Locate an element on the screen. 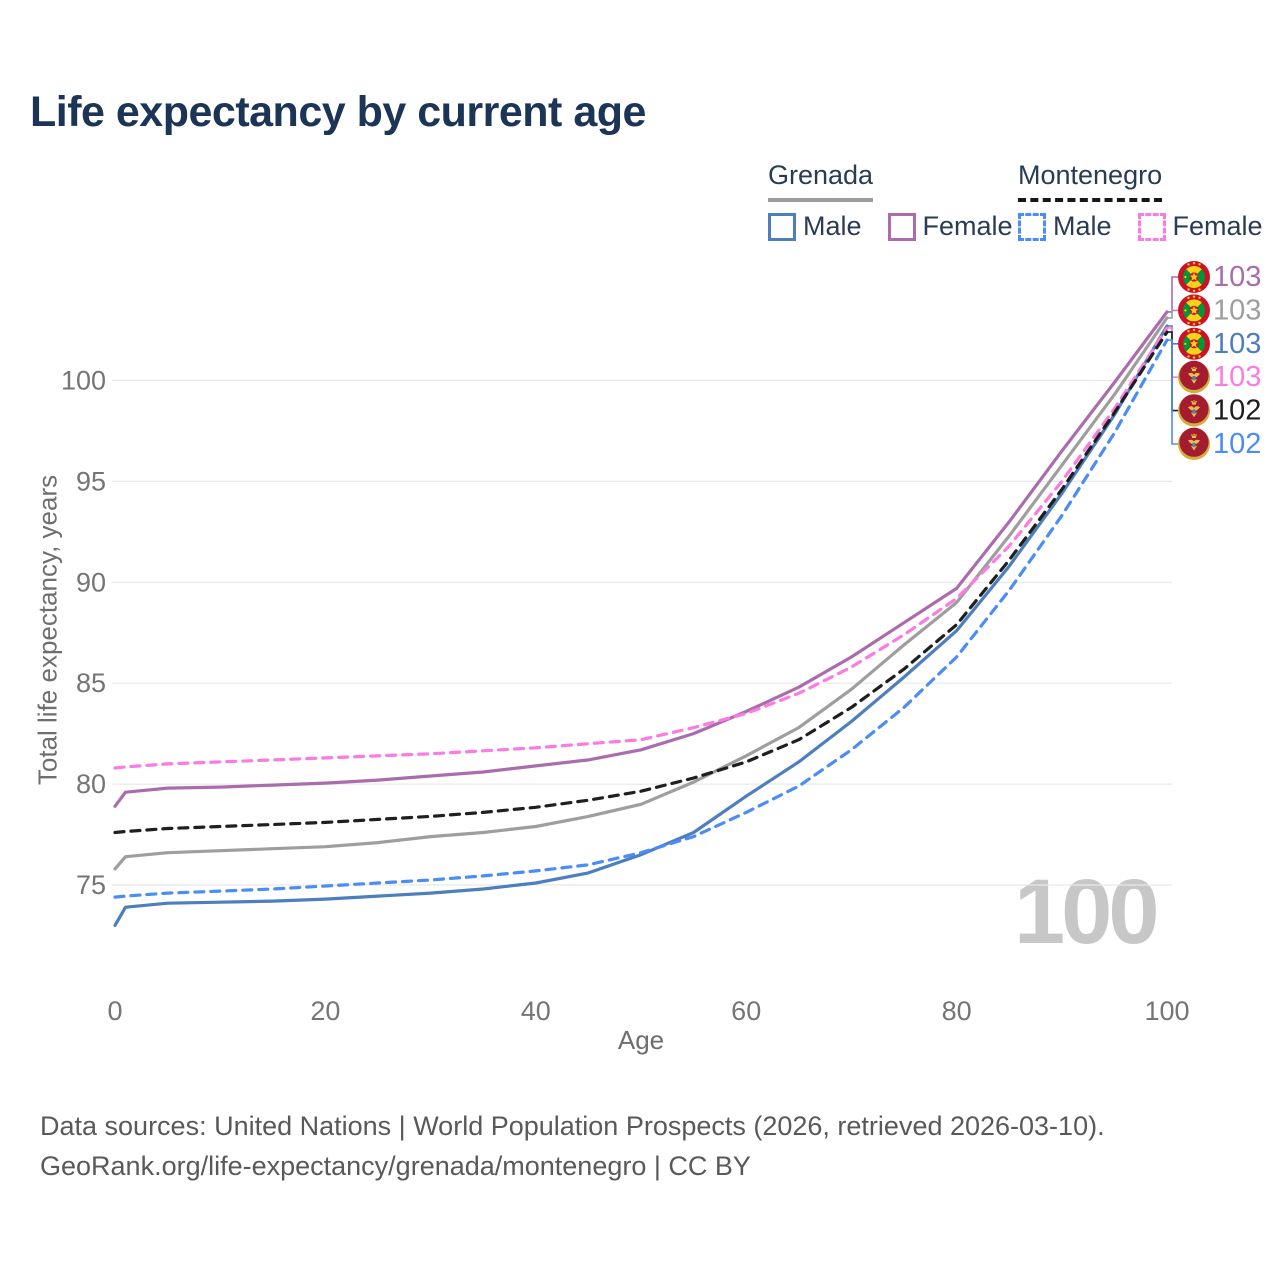 The image size is (1280, 1280). y-tick-label: 100 is located at coordinates (83, 381).